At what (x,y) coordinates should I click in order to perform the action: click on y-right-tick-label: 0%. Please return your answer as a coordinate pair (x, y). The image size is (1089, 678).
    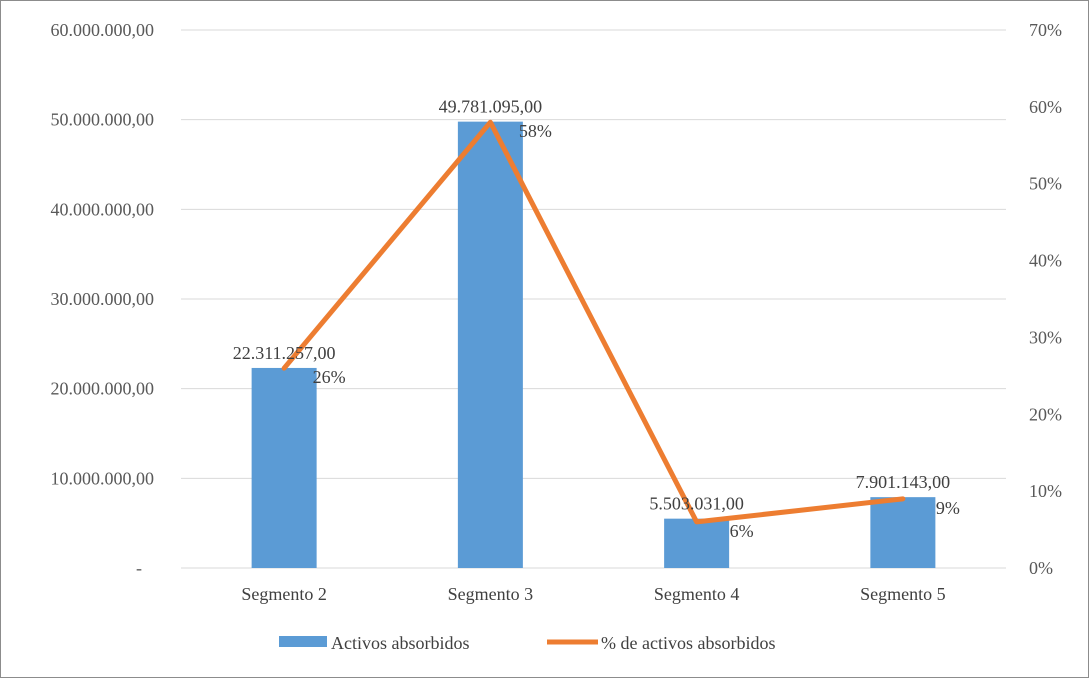
    Looking at the image, I should click on (1041, 568).